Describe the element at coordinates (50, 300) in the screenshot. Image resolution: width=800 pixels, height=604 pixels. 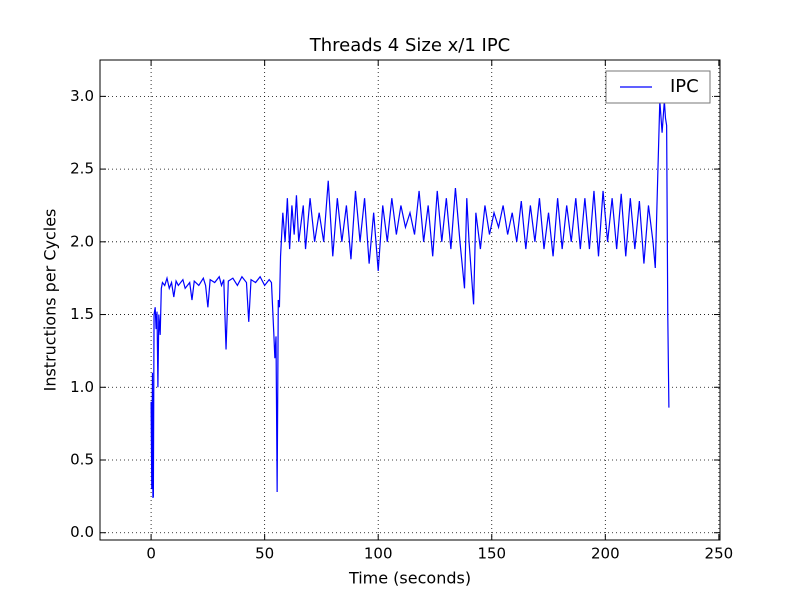
I see `y-axis-label: Instructions per Cycles` at that location.